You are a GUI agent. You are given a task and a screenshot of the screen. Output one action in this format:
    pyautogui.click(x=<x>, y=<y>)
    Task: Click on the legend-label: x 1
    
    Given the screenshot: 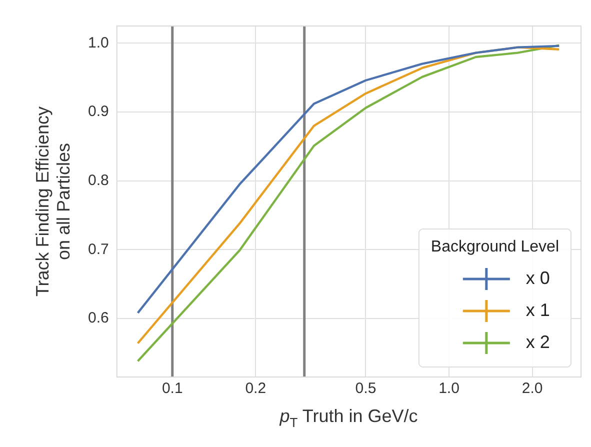 What is the action you would take?
    pyautogui.click(x=538, y=310)
    